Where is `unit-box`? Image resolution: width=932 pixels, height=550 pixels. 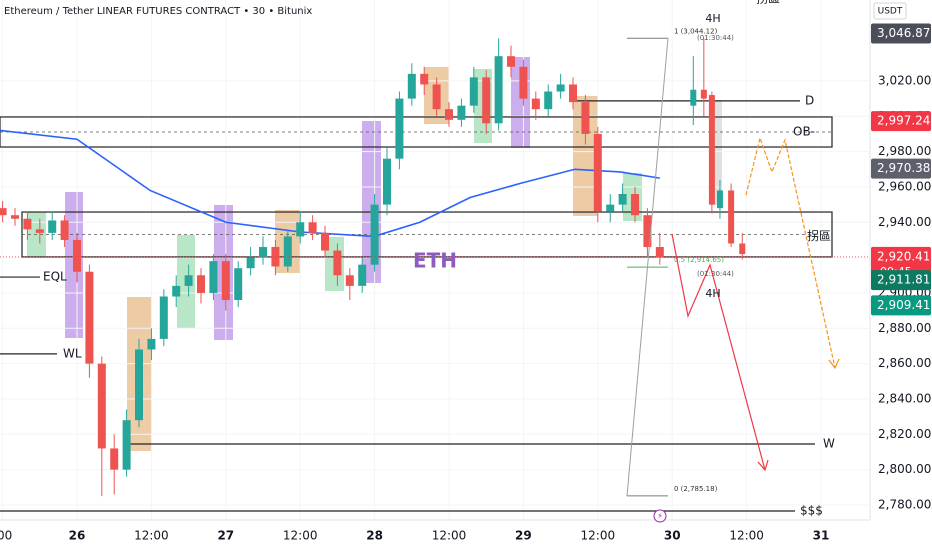 unit-box is located at coordinates (890, 11).